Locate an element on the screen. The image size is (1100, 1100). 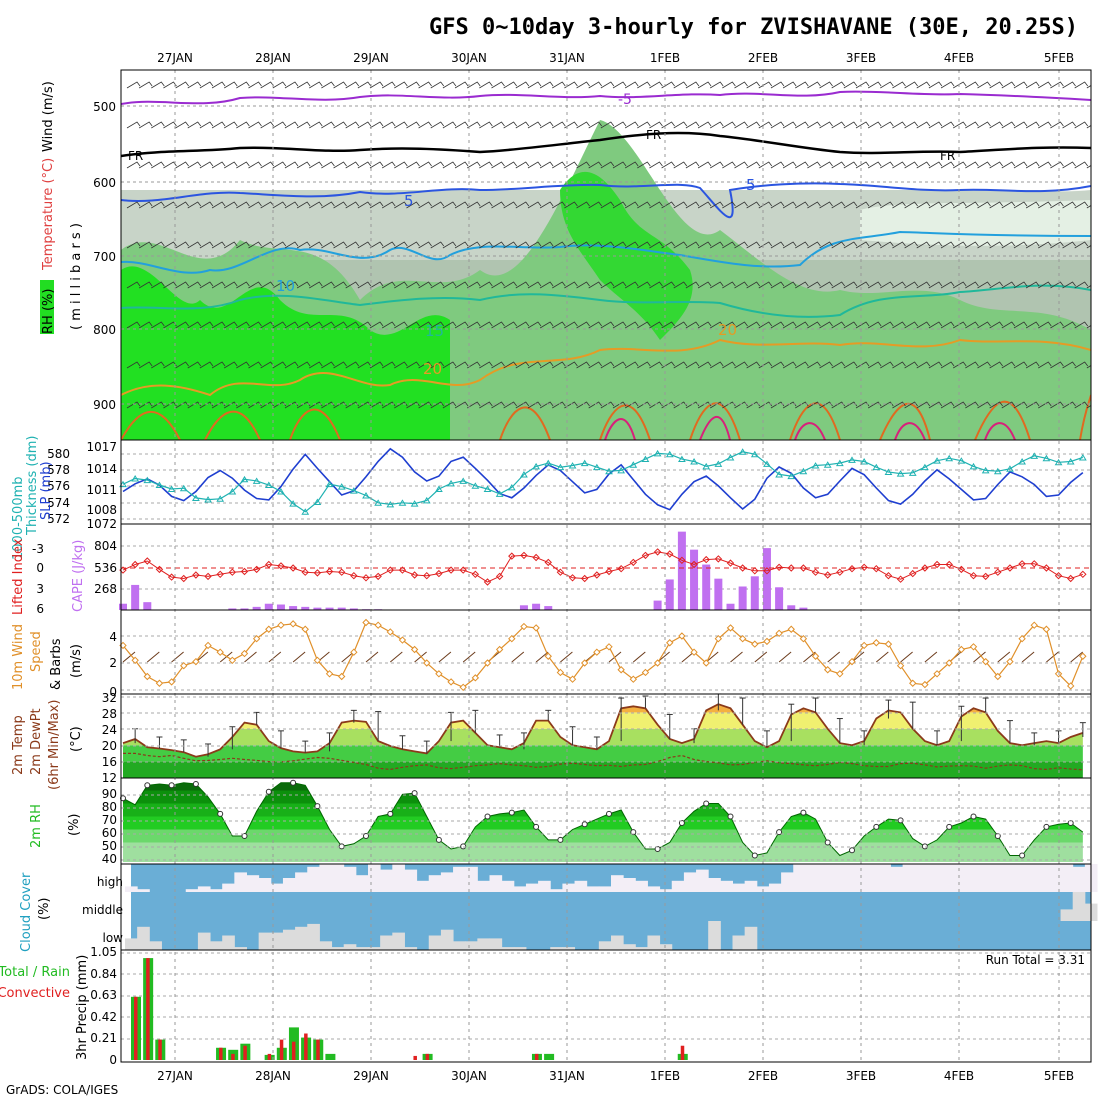
date-label-bottom: 3FEB is located at coordinates (861, 1076).